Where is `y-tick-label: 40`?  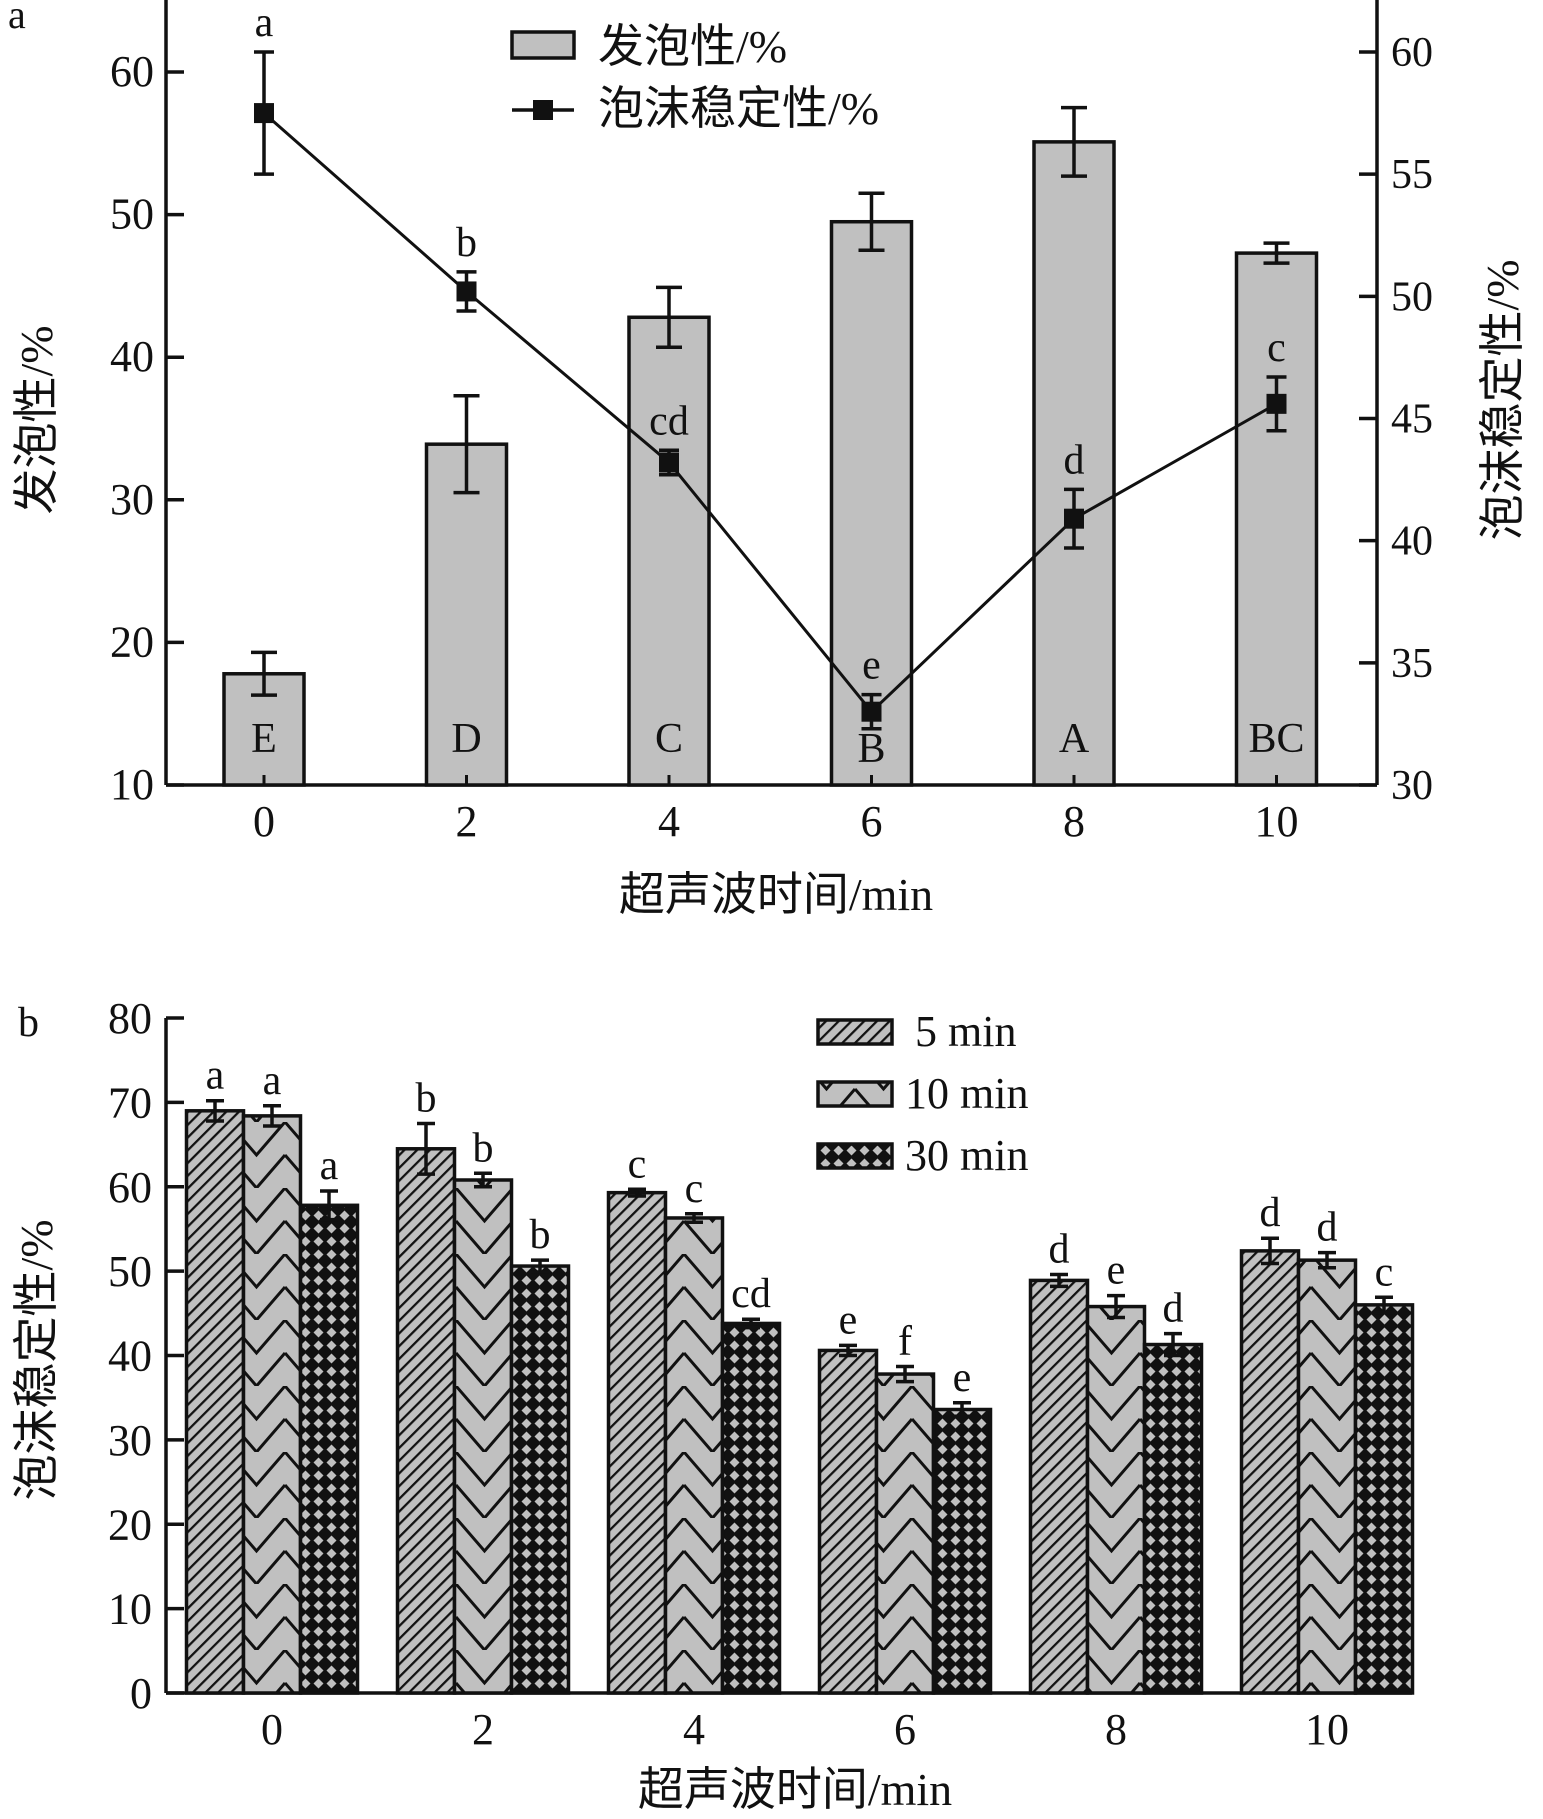
y-tick-label: 40 is located at coordinates (130, 1356).